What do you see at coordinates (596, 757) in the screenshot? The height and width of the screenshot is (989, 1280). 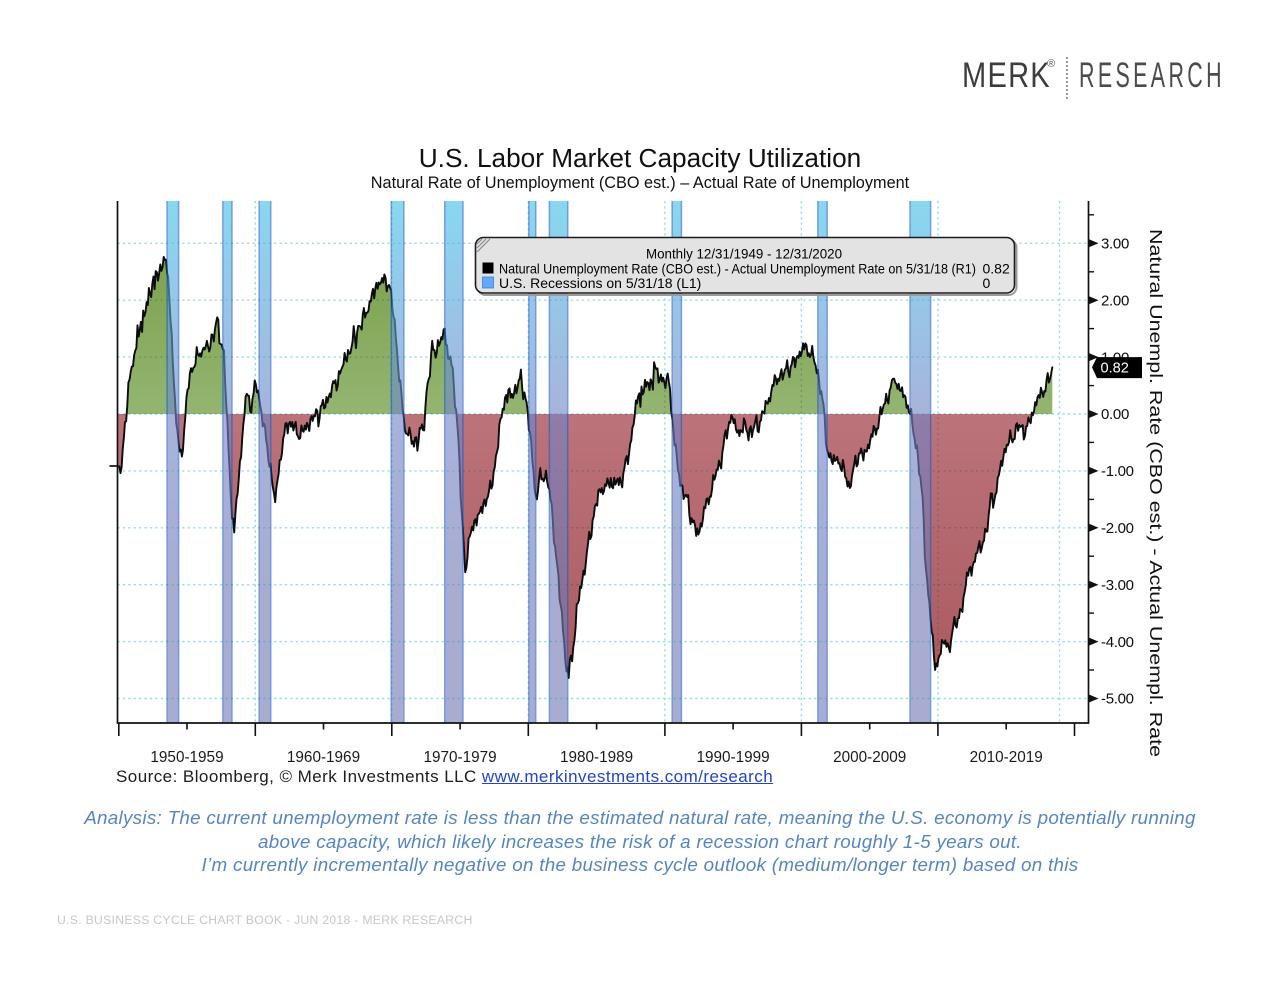 I see `svg-text: 1980-1989` at bounding box center [596, 757].